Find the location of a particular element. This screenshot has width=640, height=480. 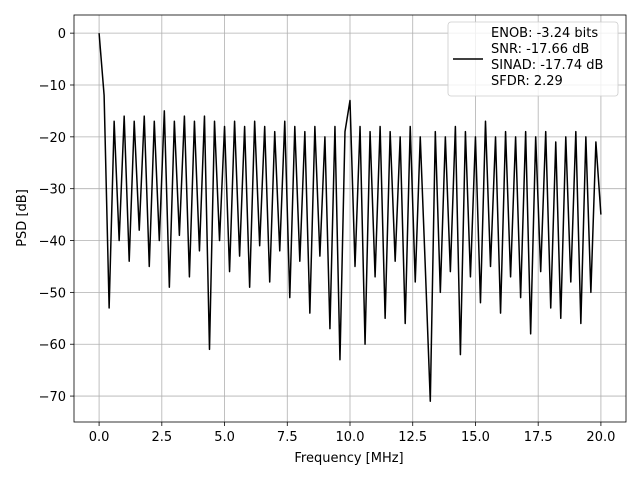

x-tick-label: 10.0 is located at coordinates (350, 437).